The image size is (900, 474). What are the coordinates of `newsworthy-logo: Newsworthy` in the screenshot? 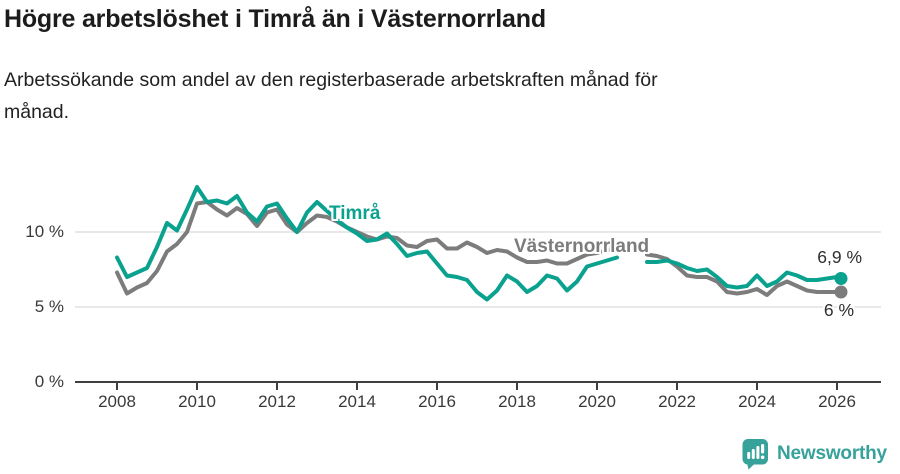 It's located at (814, 454).